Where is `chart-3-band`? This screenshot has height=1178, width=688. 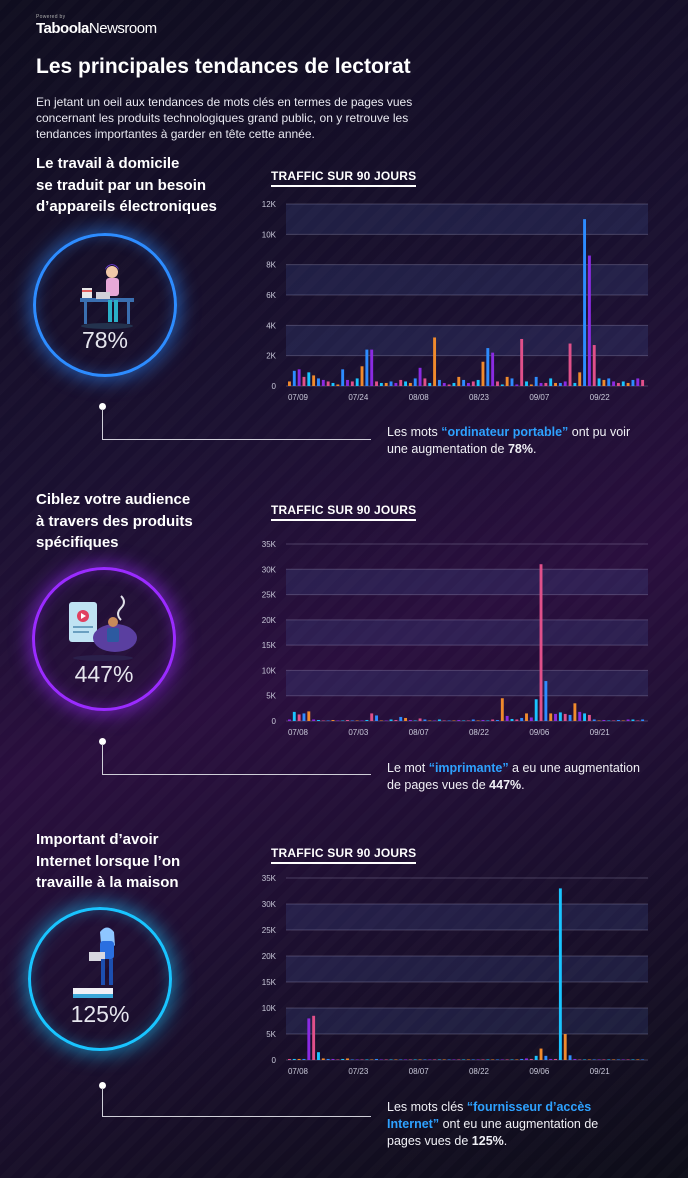
chart-3-band is located at coordinates (467, 917).